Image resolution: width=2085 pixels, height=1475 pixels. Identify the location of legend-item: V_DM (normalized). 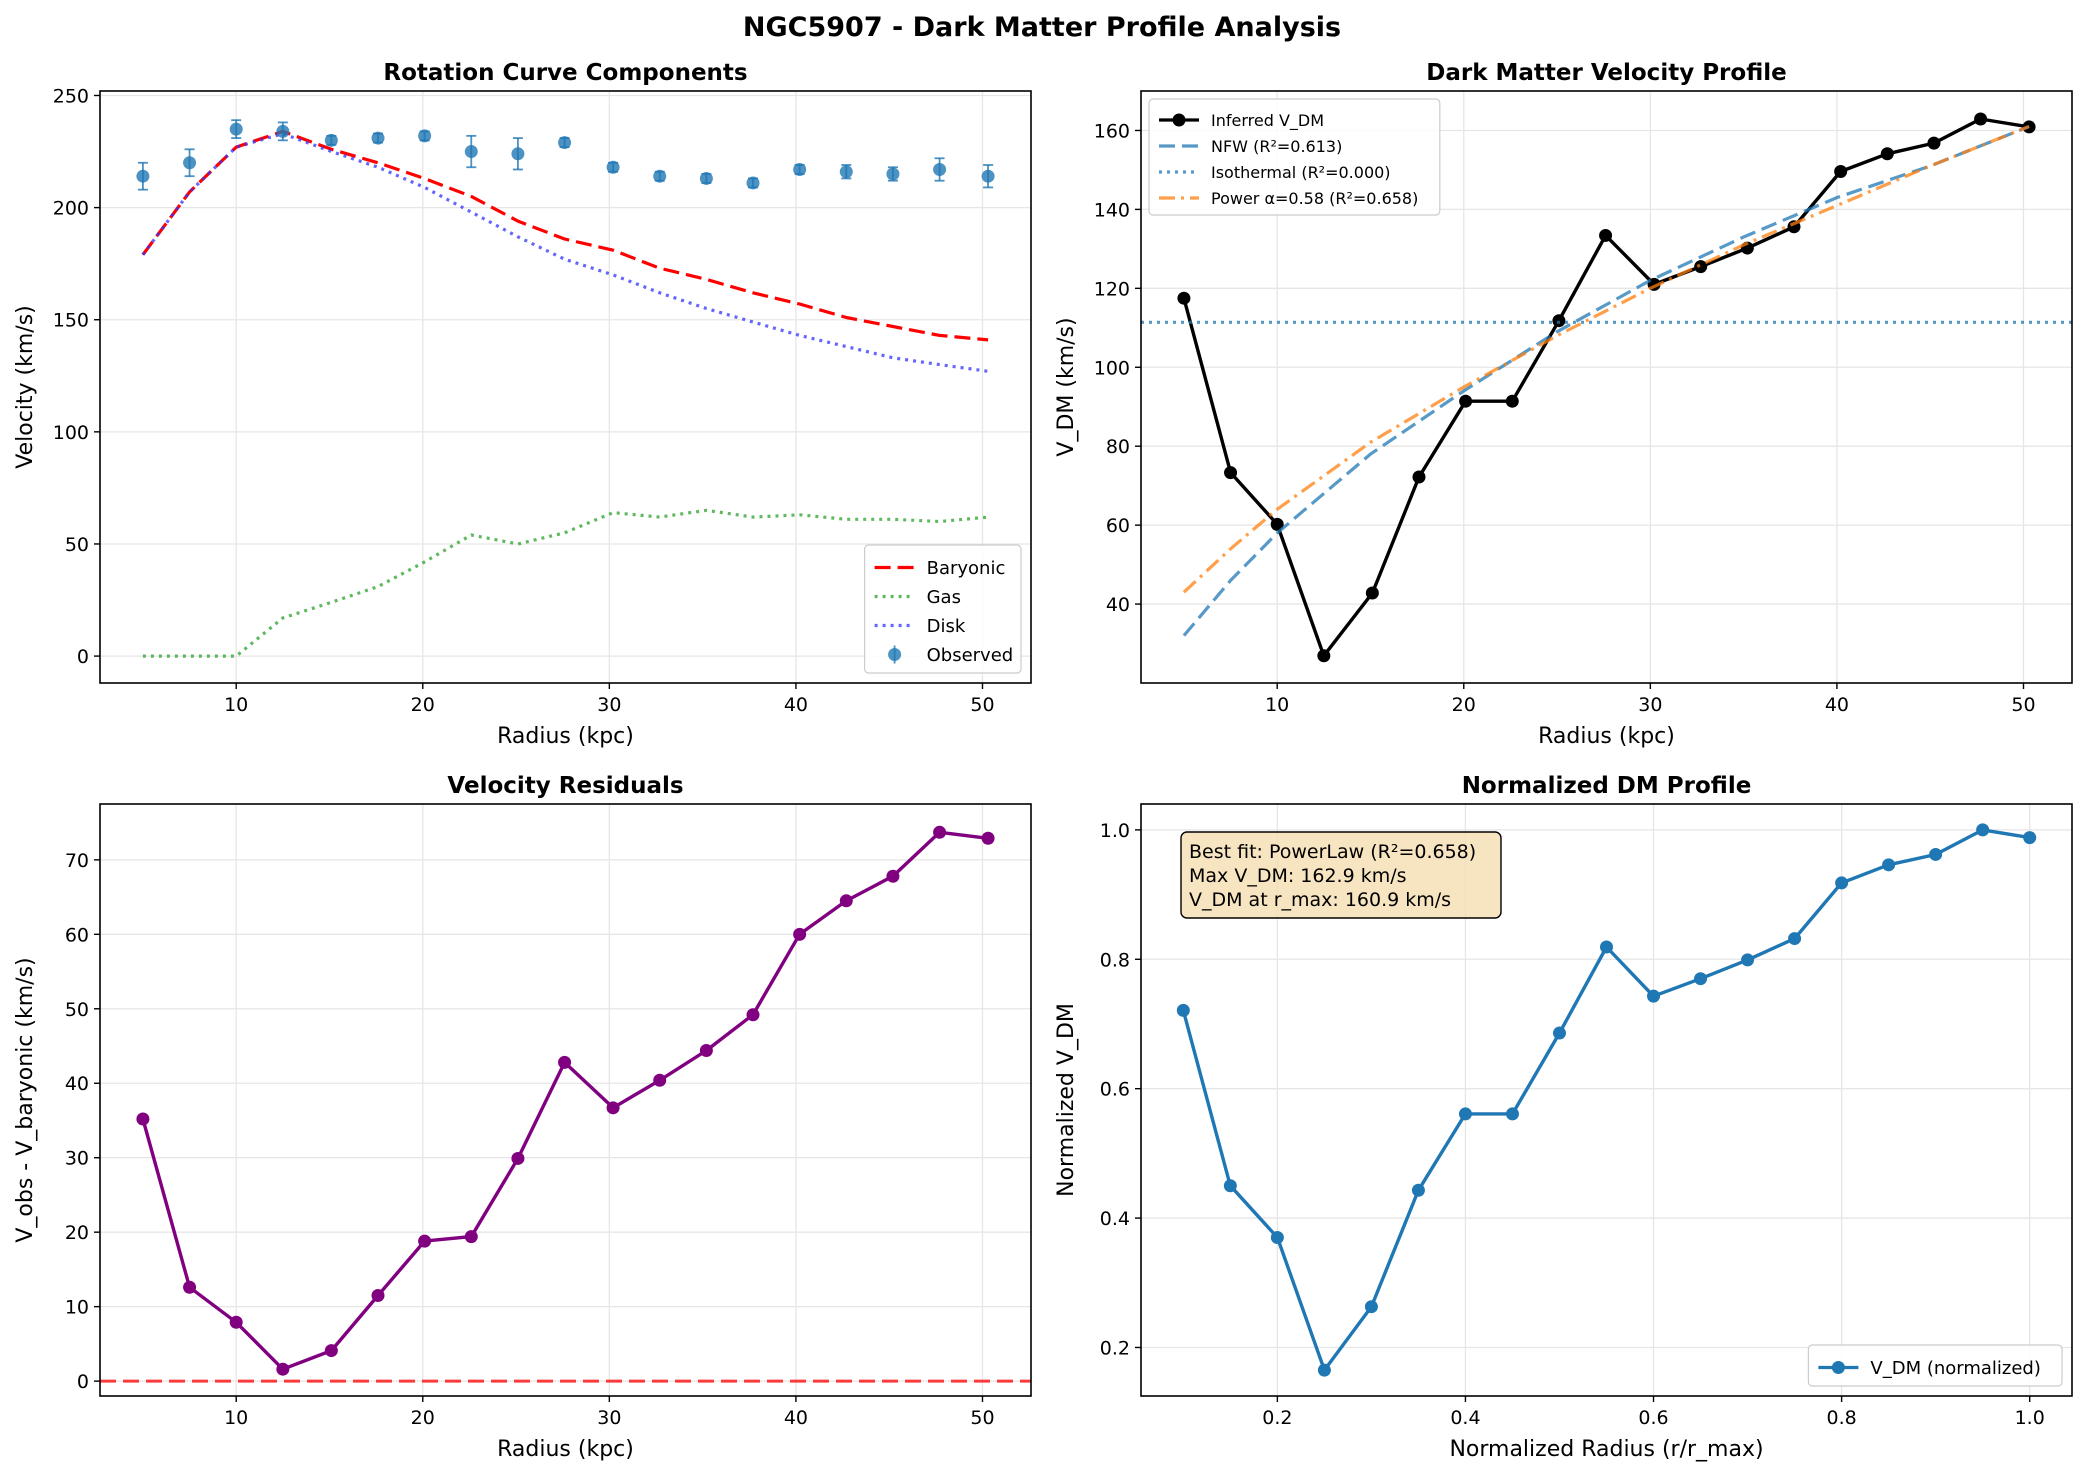
(1929, 1368).